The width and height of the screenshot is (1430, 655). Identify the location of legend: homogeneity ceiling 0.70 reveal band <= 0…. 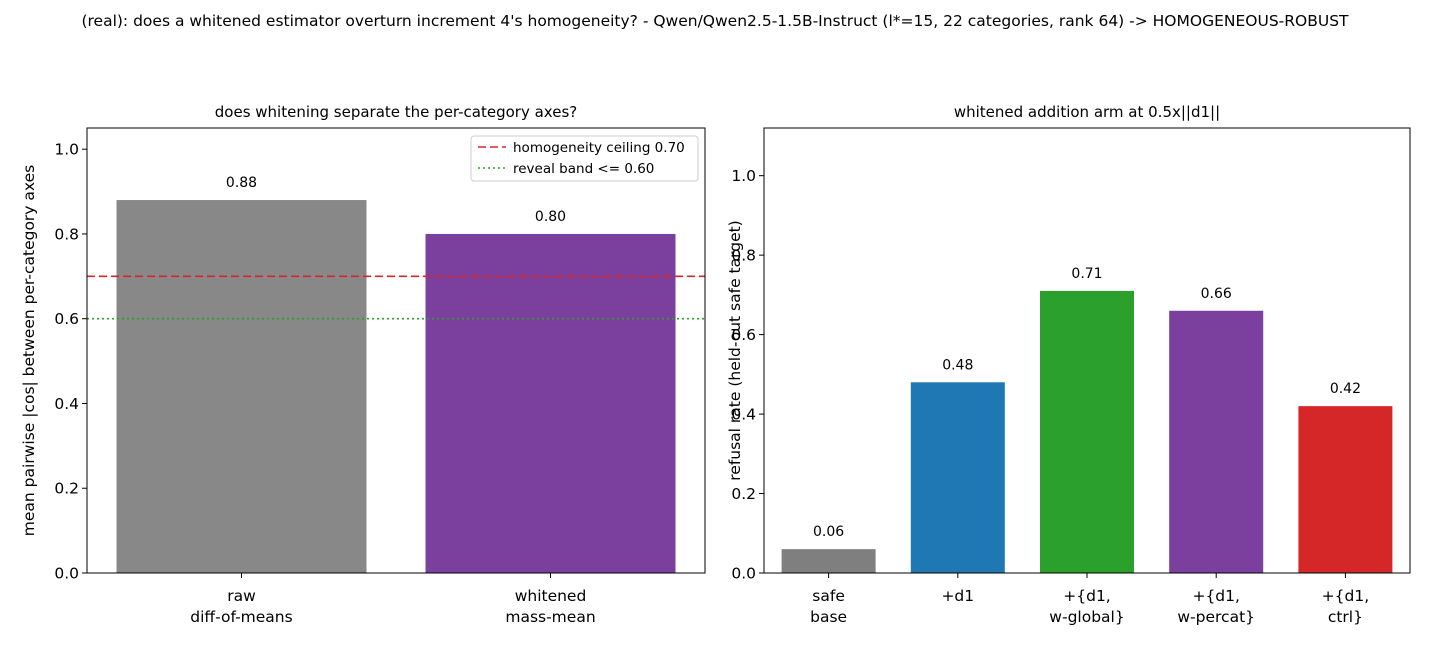
(584, 158).